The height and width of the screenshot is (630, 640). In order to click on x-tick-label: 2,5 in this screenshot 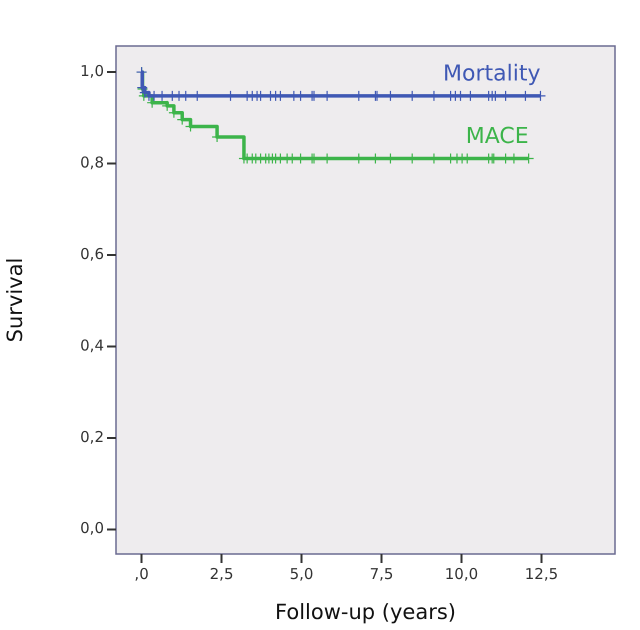, I will do `click(222, 573)`.